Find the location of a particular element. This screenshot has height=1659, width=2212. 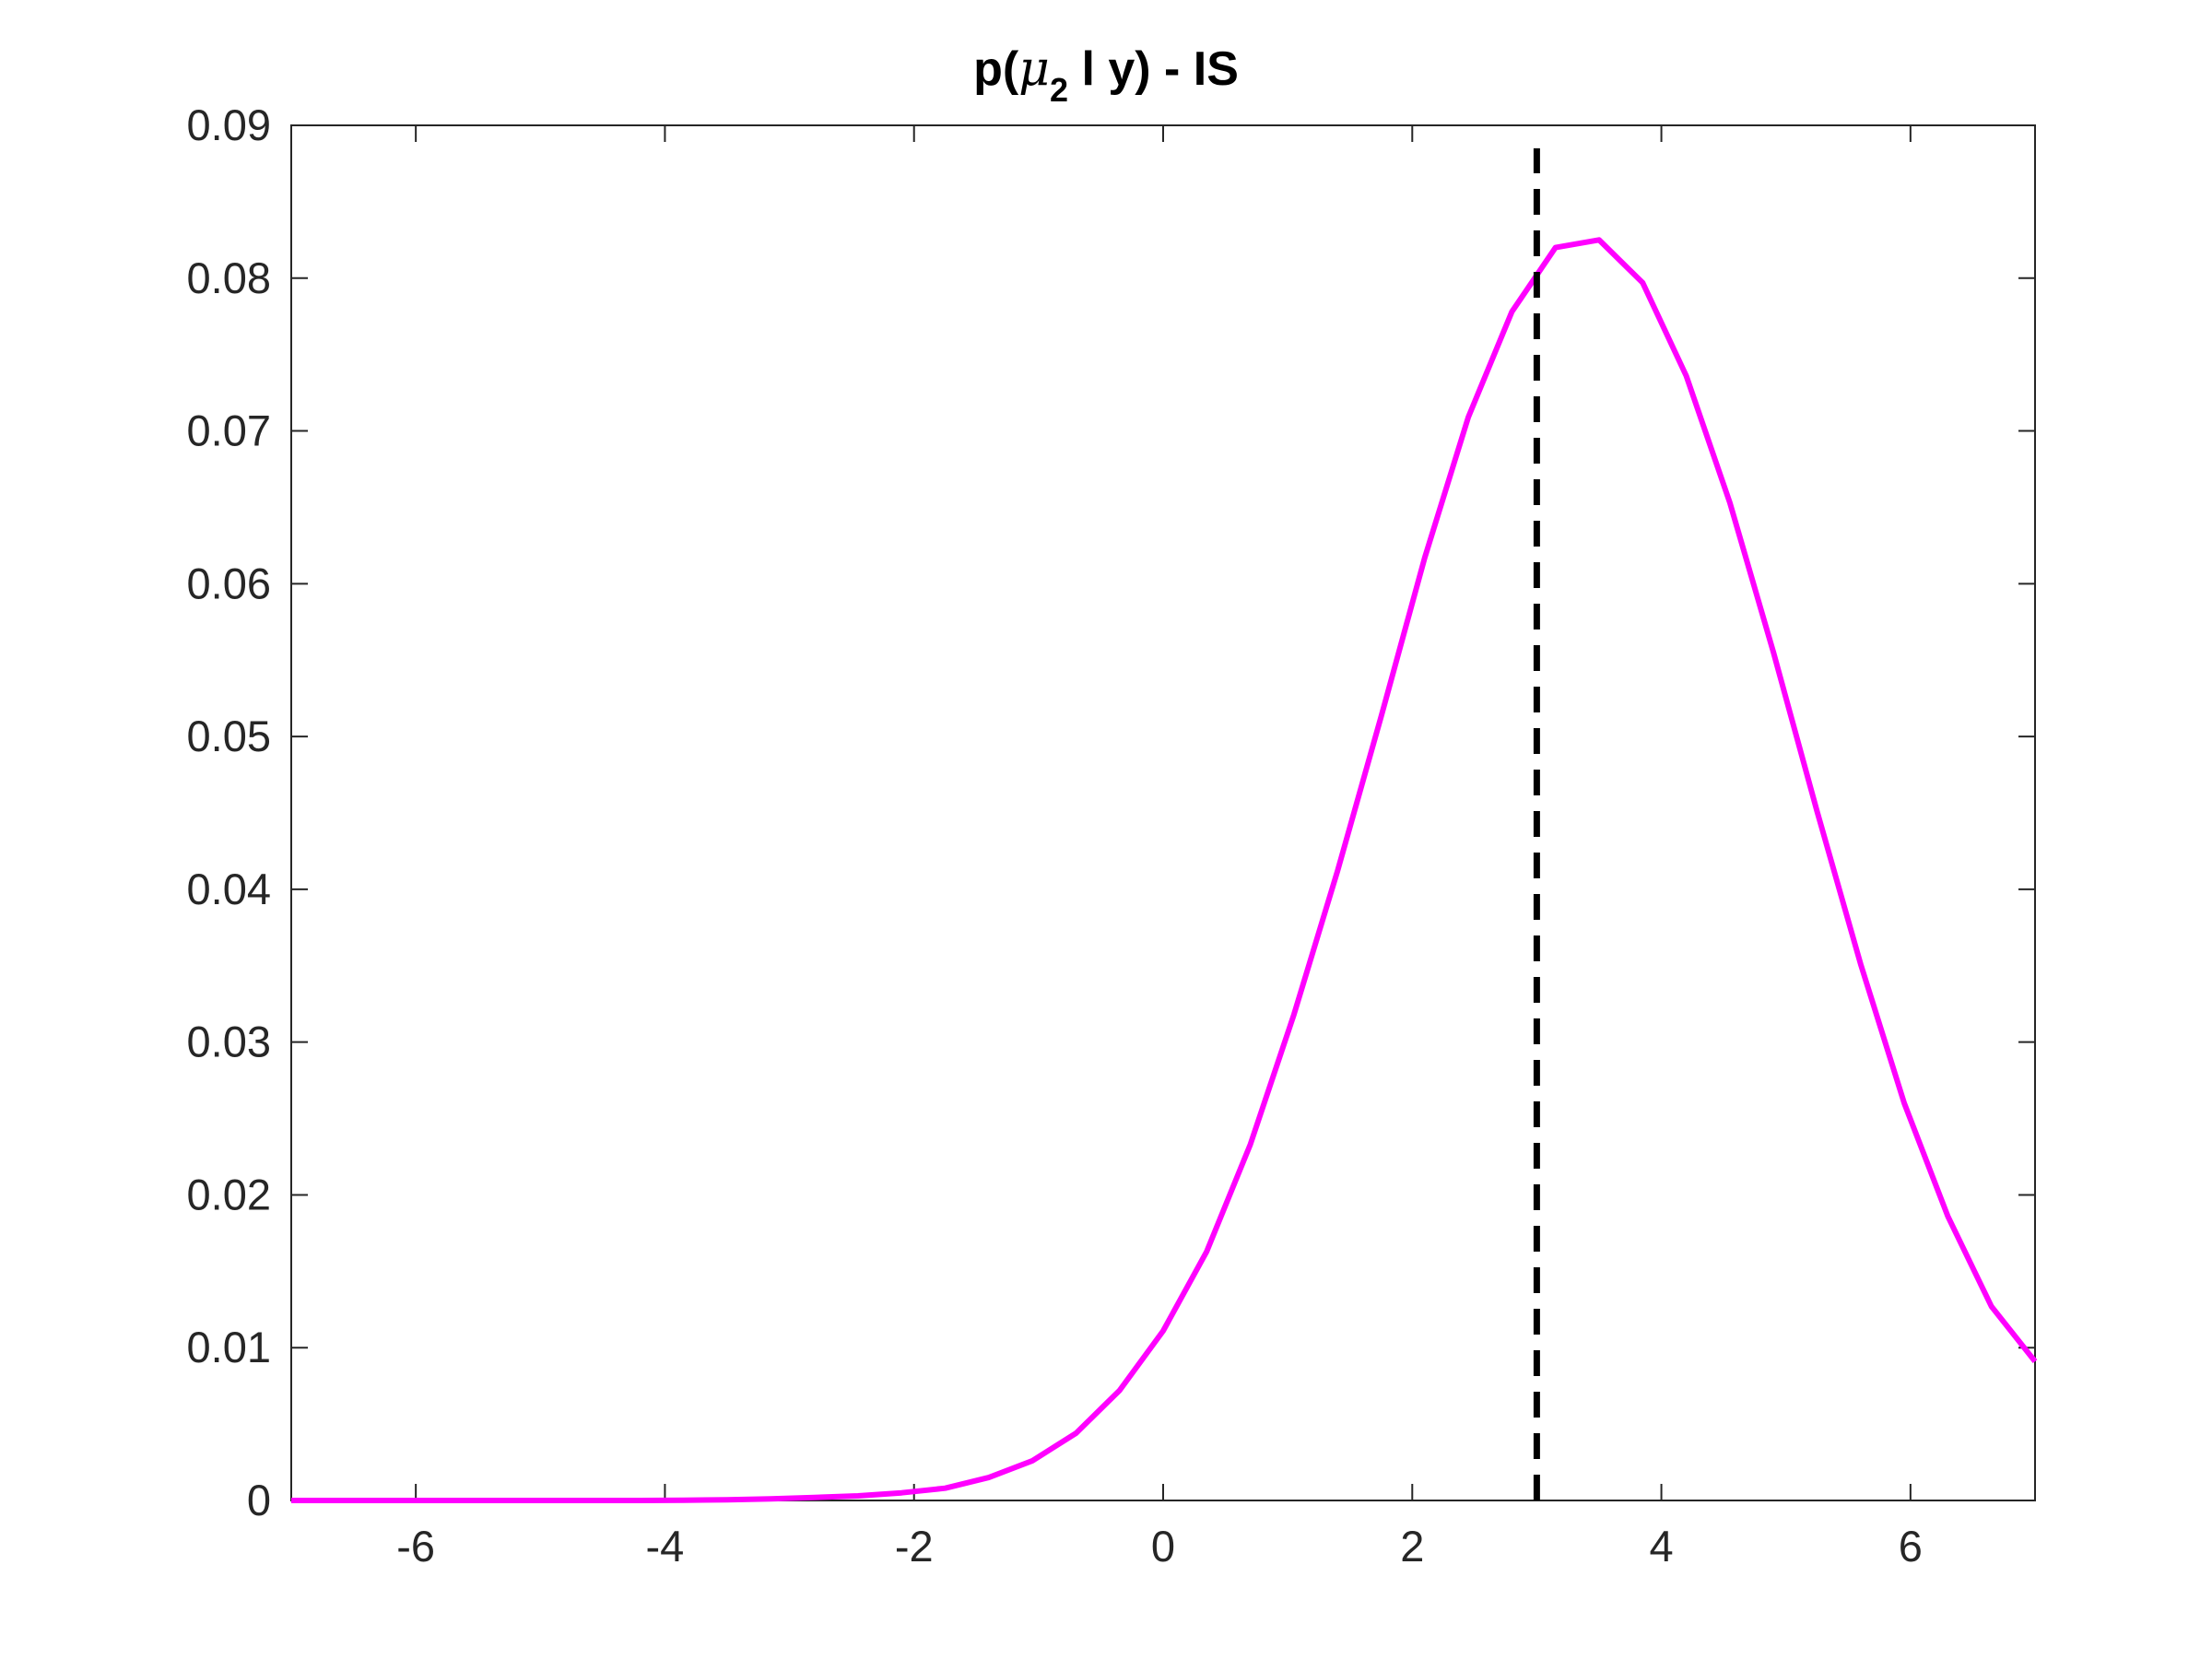

chart-title: p(μ2 l y) - IS is located at coordinates (1106, 75).